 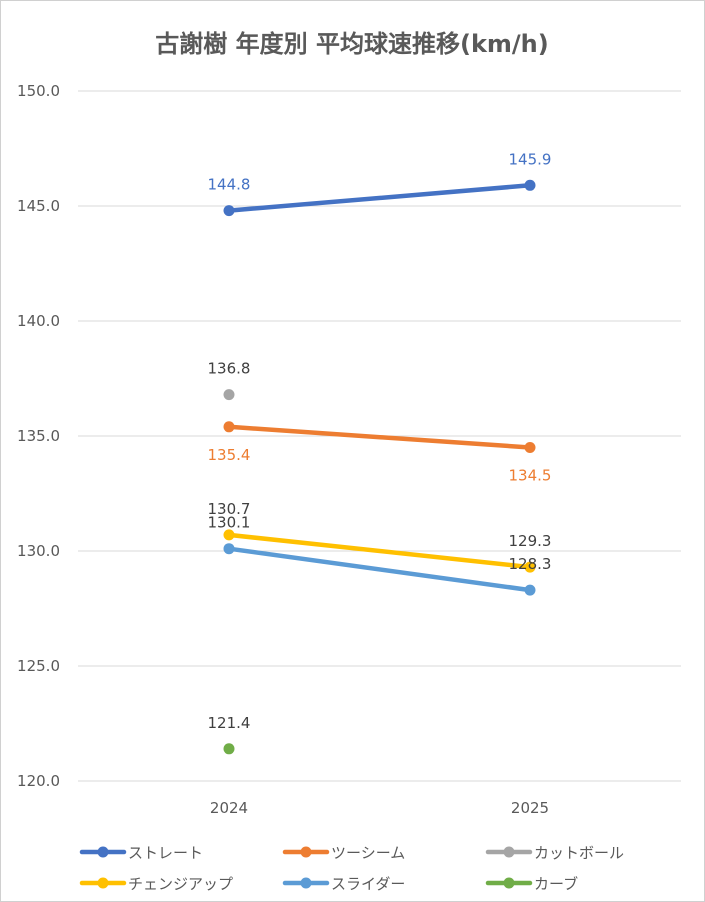 What do you see at coordinates (368, 853) in the screenshot?
I see `legend-label: ツーシーム` at bounding box center [368, 853].